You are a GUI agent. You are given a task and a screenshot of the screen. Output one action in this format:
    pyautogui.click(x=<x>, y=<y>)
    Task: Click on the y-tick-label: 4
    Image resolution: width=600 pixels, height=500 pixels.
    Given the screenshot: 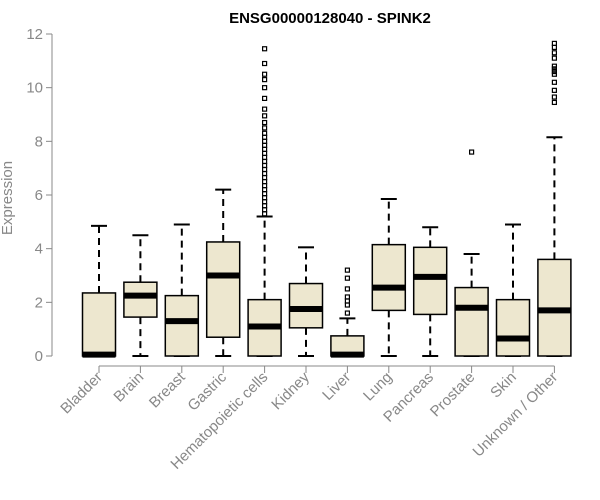 What is the action you would take?
    pyautogui.click(x=39, y=249)
    